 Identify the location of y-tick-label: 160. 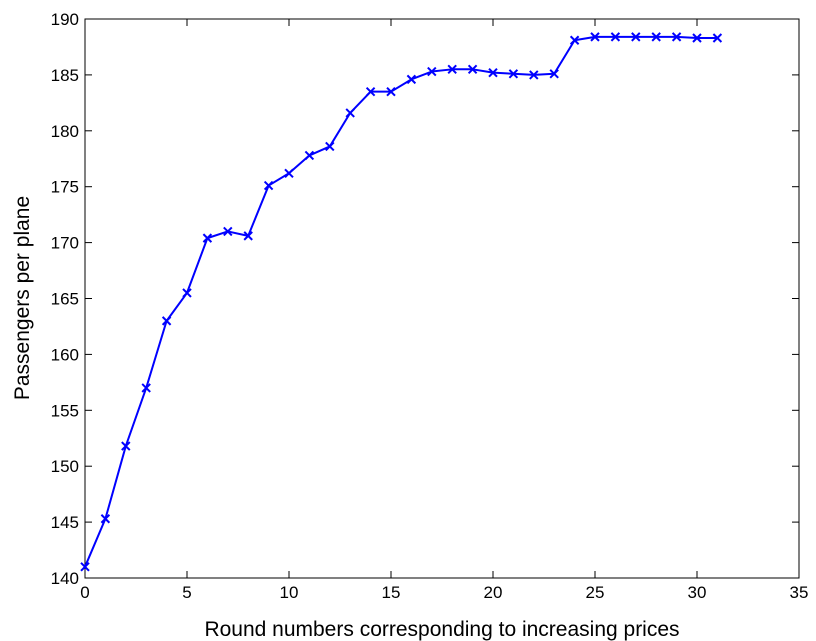
(65, 354).